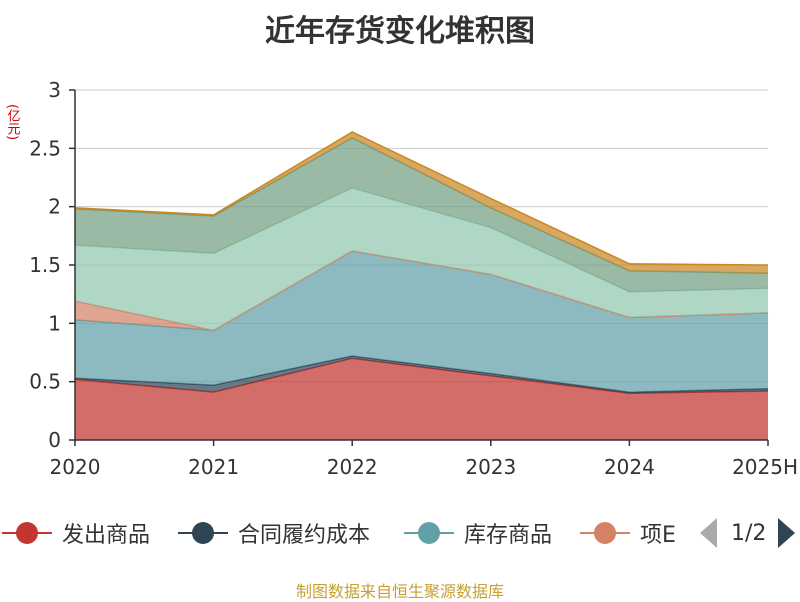 The height and width of the screenshot is (602, 800). I want to click on x-tick-label: 2022, so click(352, 467).